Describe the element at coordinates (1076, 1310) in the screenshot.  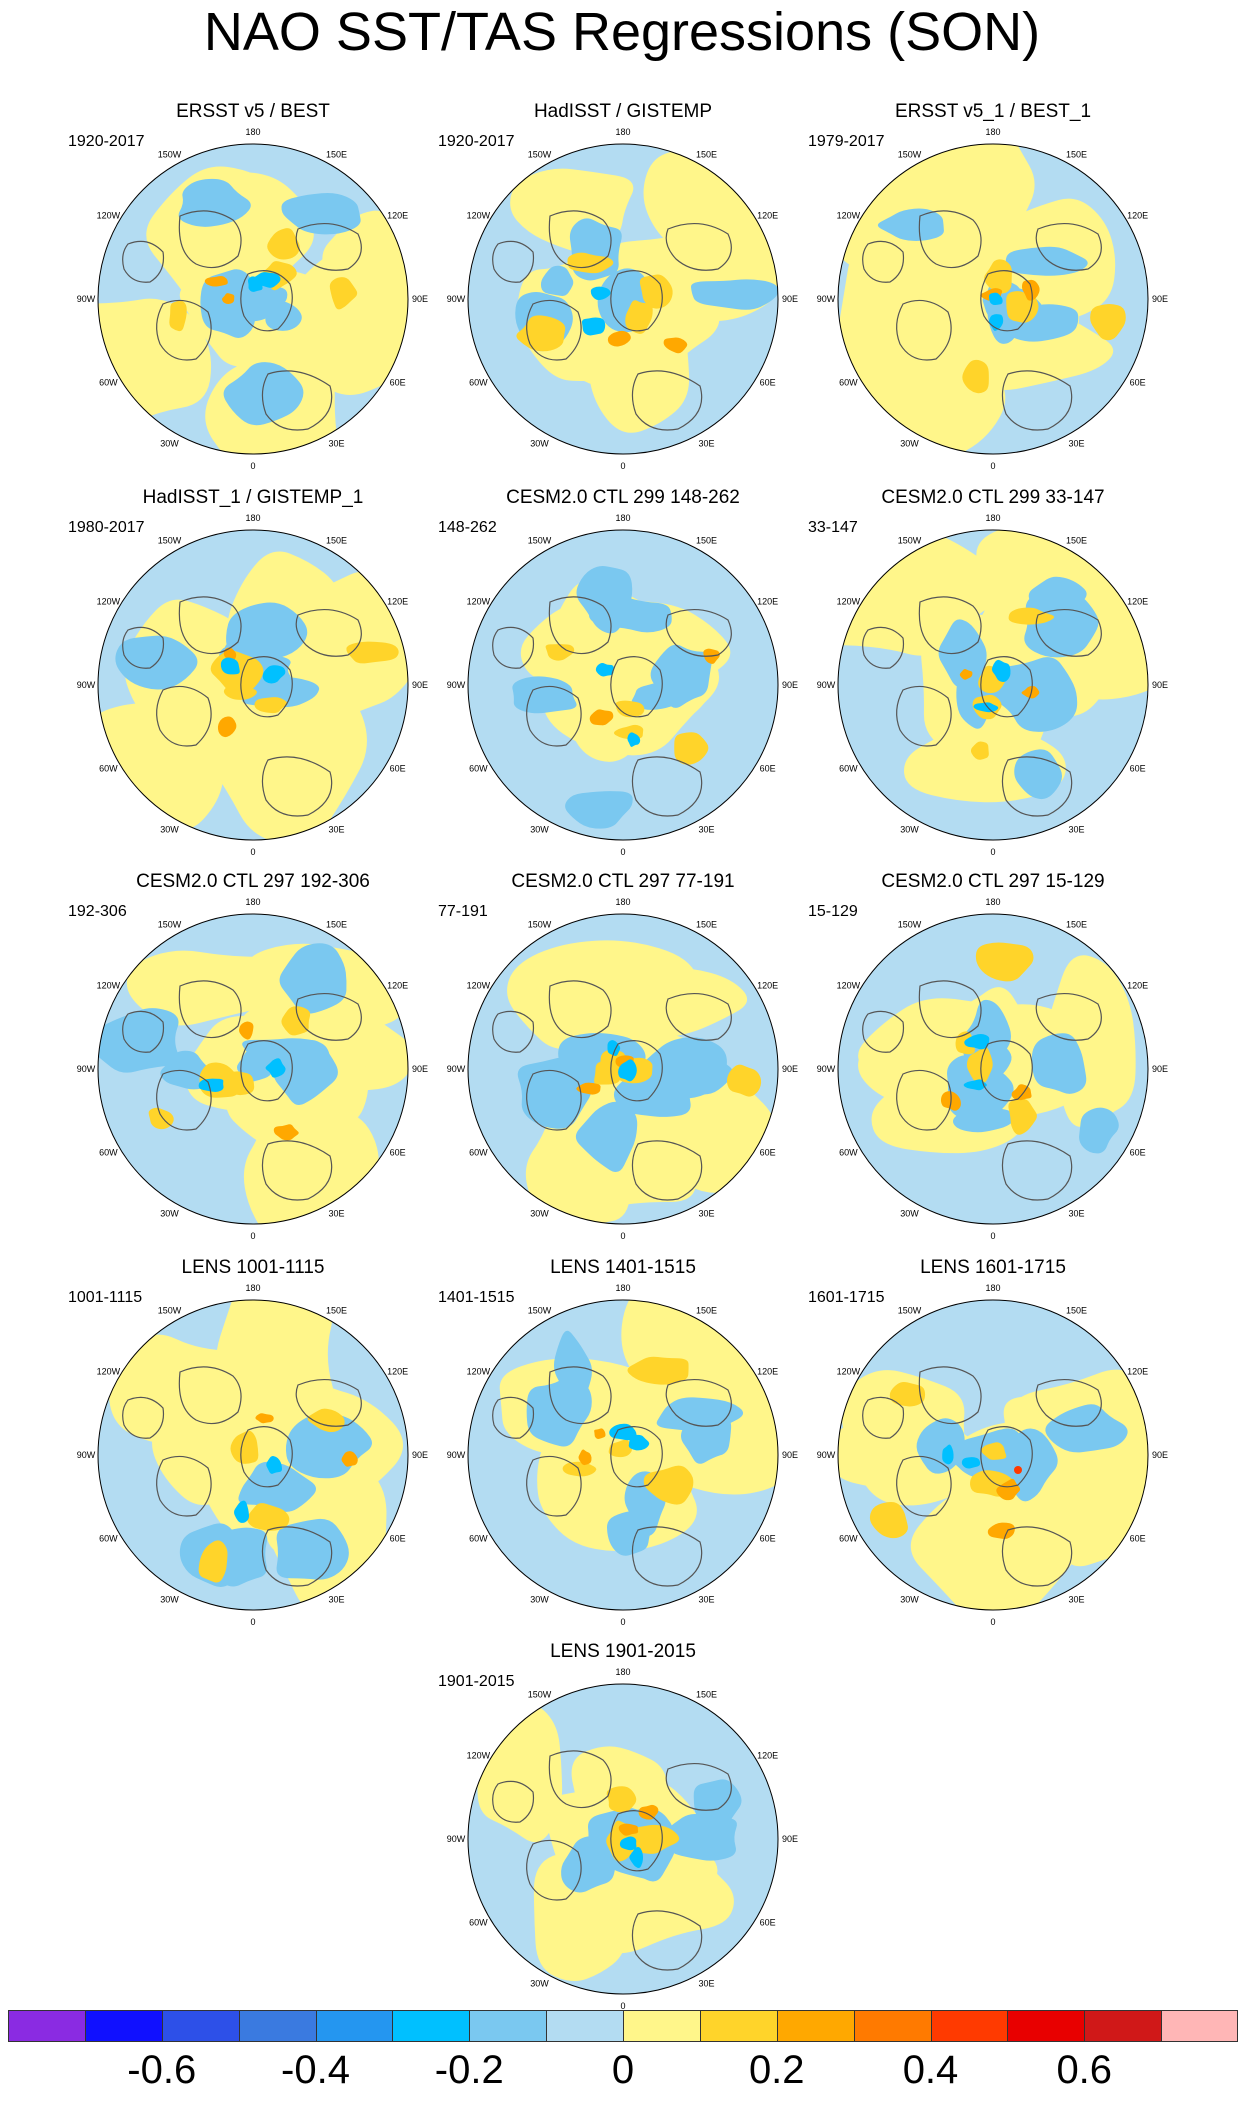
I see `longitude-label: 150E` at that location.